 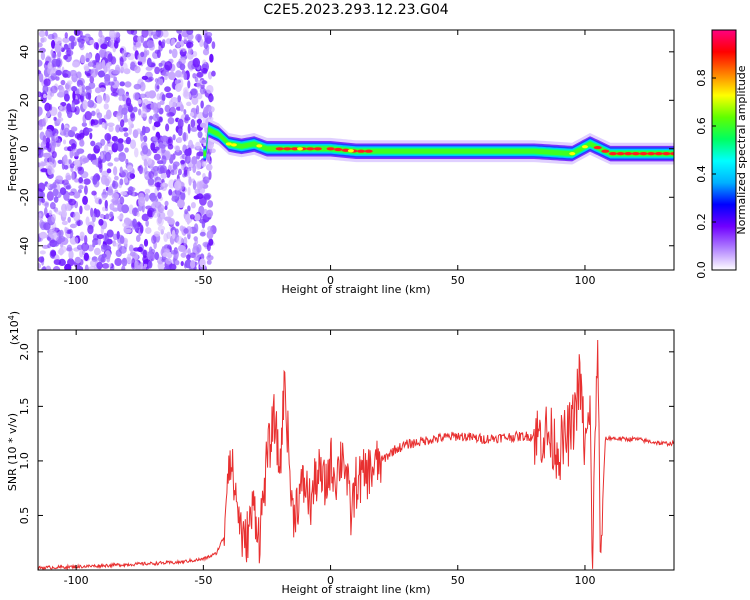 I want to click on colorbar-label: Normalized spectral amplitude, so click(x=741, y=149).